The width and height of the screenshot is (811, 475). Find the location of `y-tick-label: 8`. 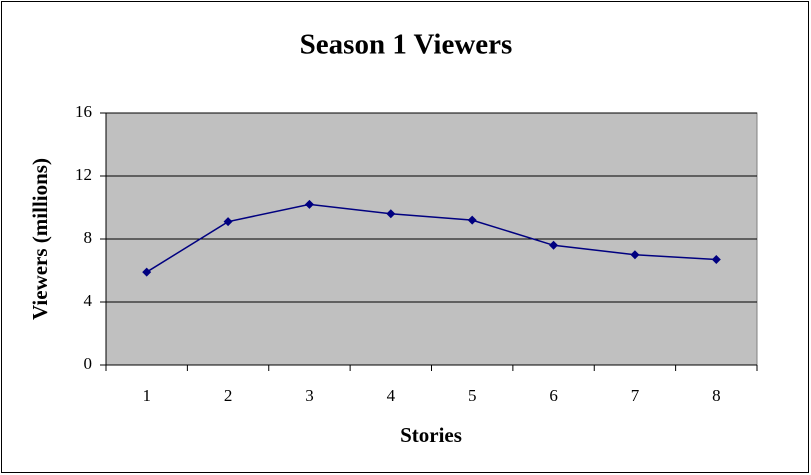

y-tick-label: 8 is located at coordinates (88, 237).